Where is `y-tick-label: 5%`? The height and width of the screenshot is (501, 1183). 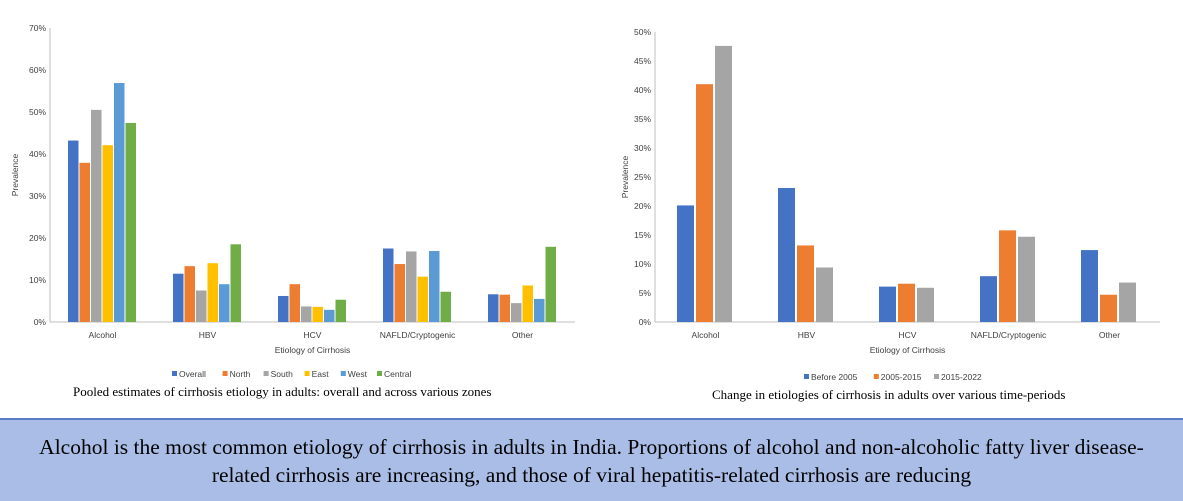
y-tick-label: 5% is located at coordinates (645, 293).